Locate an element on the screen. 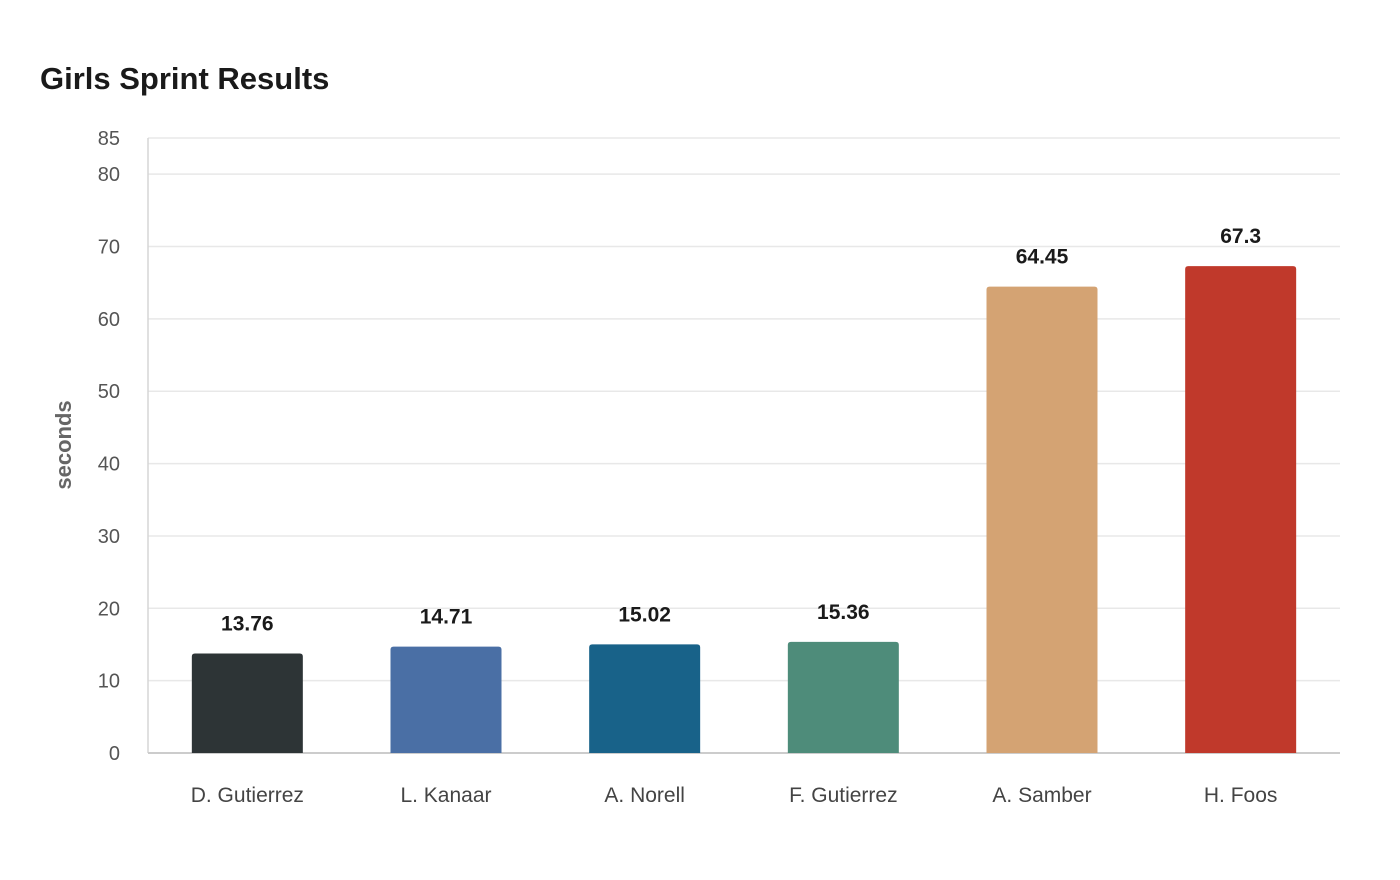 This screenshot has height=880, width=1400. y-axis-title: seconds is located at coordinates (63, 444).